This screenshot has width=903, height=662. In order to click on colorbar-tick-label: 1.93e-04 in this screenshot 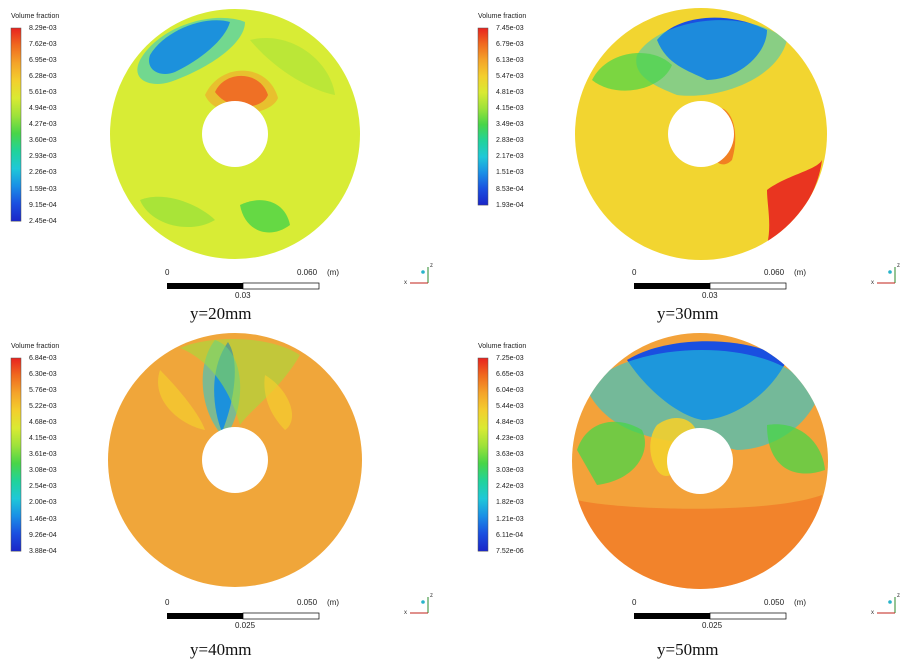, I will do `click(510, 205)`.